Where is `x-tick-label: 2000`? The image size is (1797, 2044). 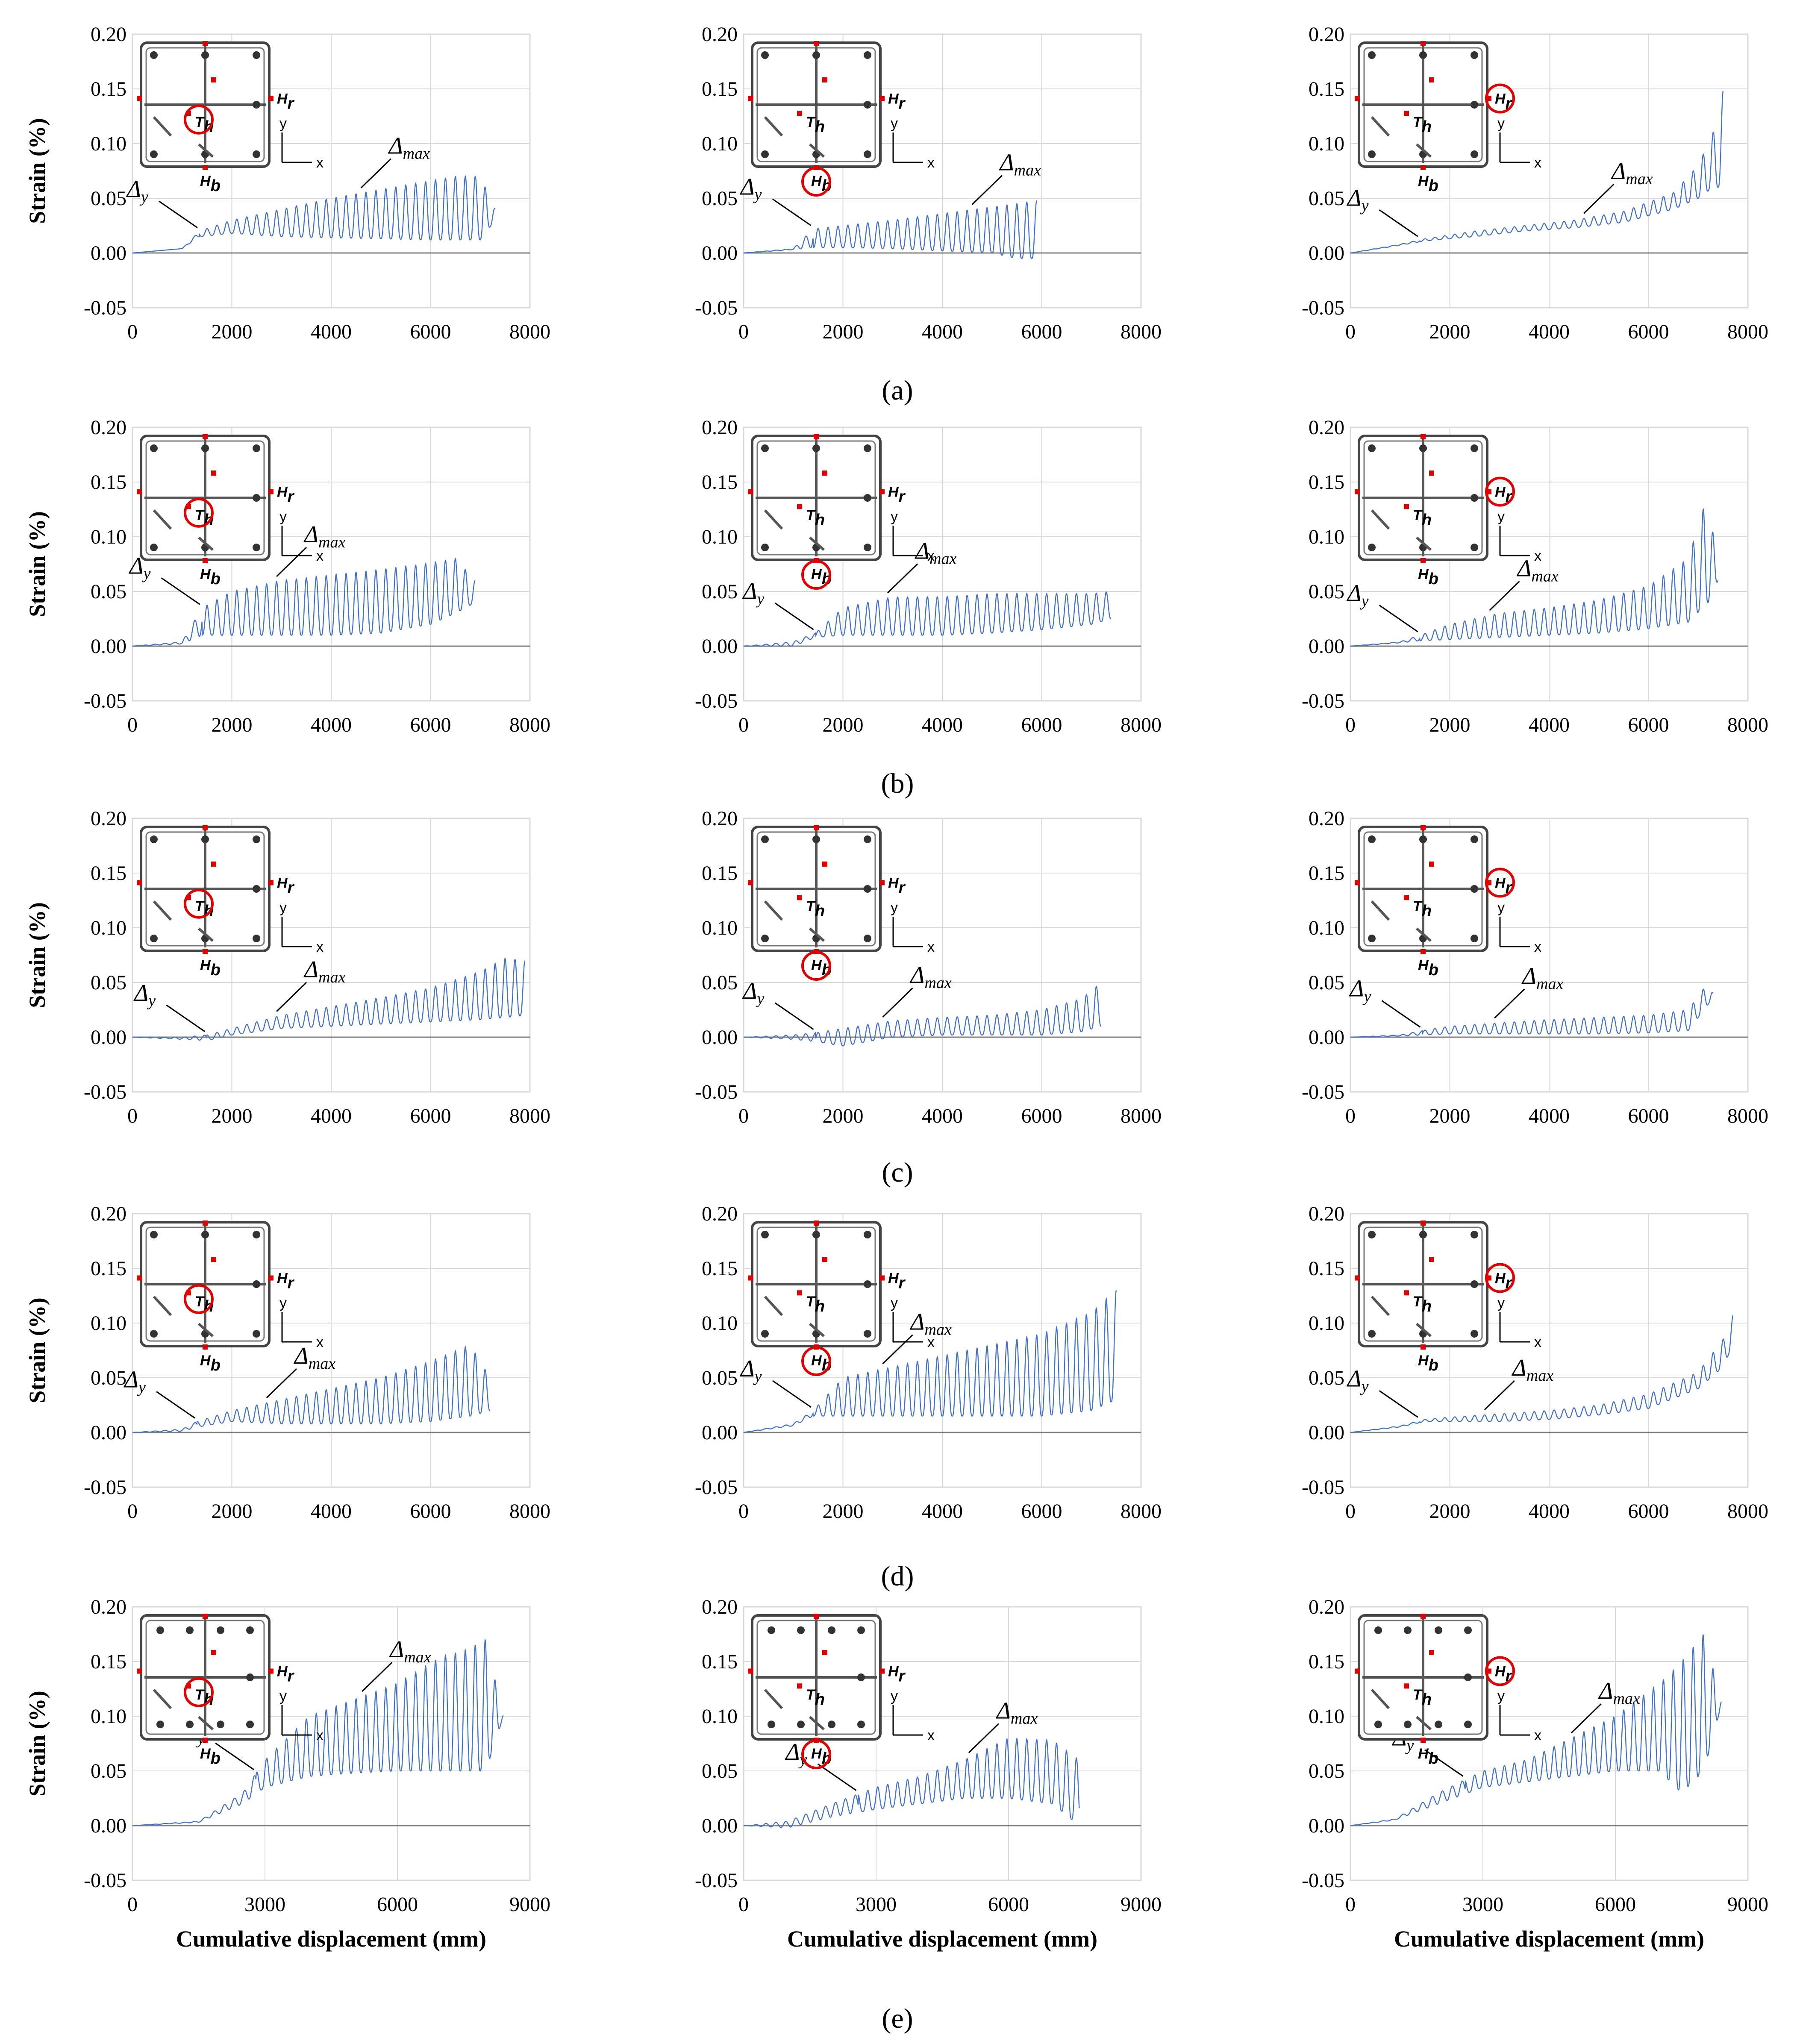 x-tick-label: 2000 is located at coordinates (233, 1511).